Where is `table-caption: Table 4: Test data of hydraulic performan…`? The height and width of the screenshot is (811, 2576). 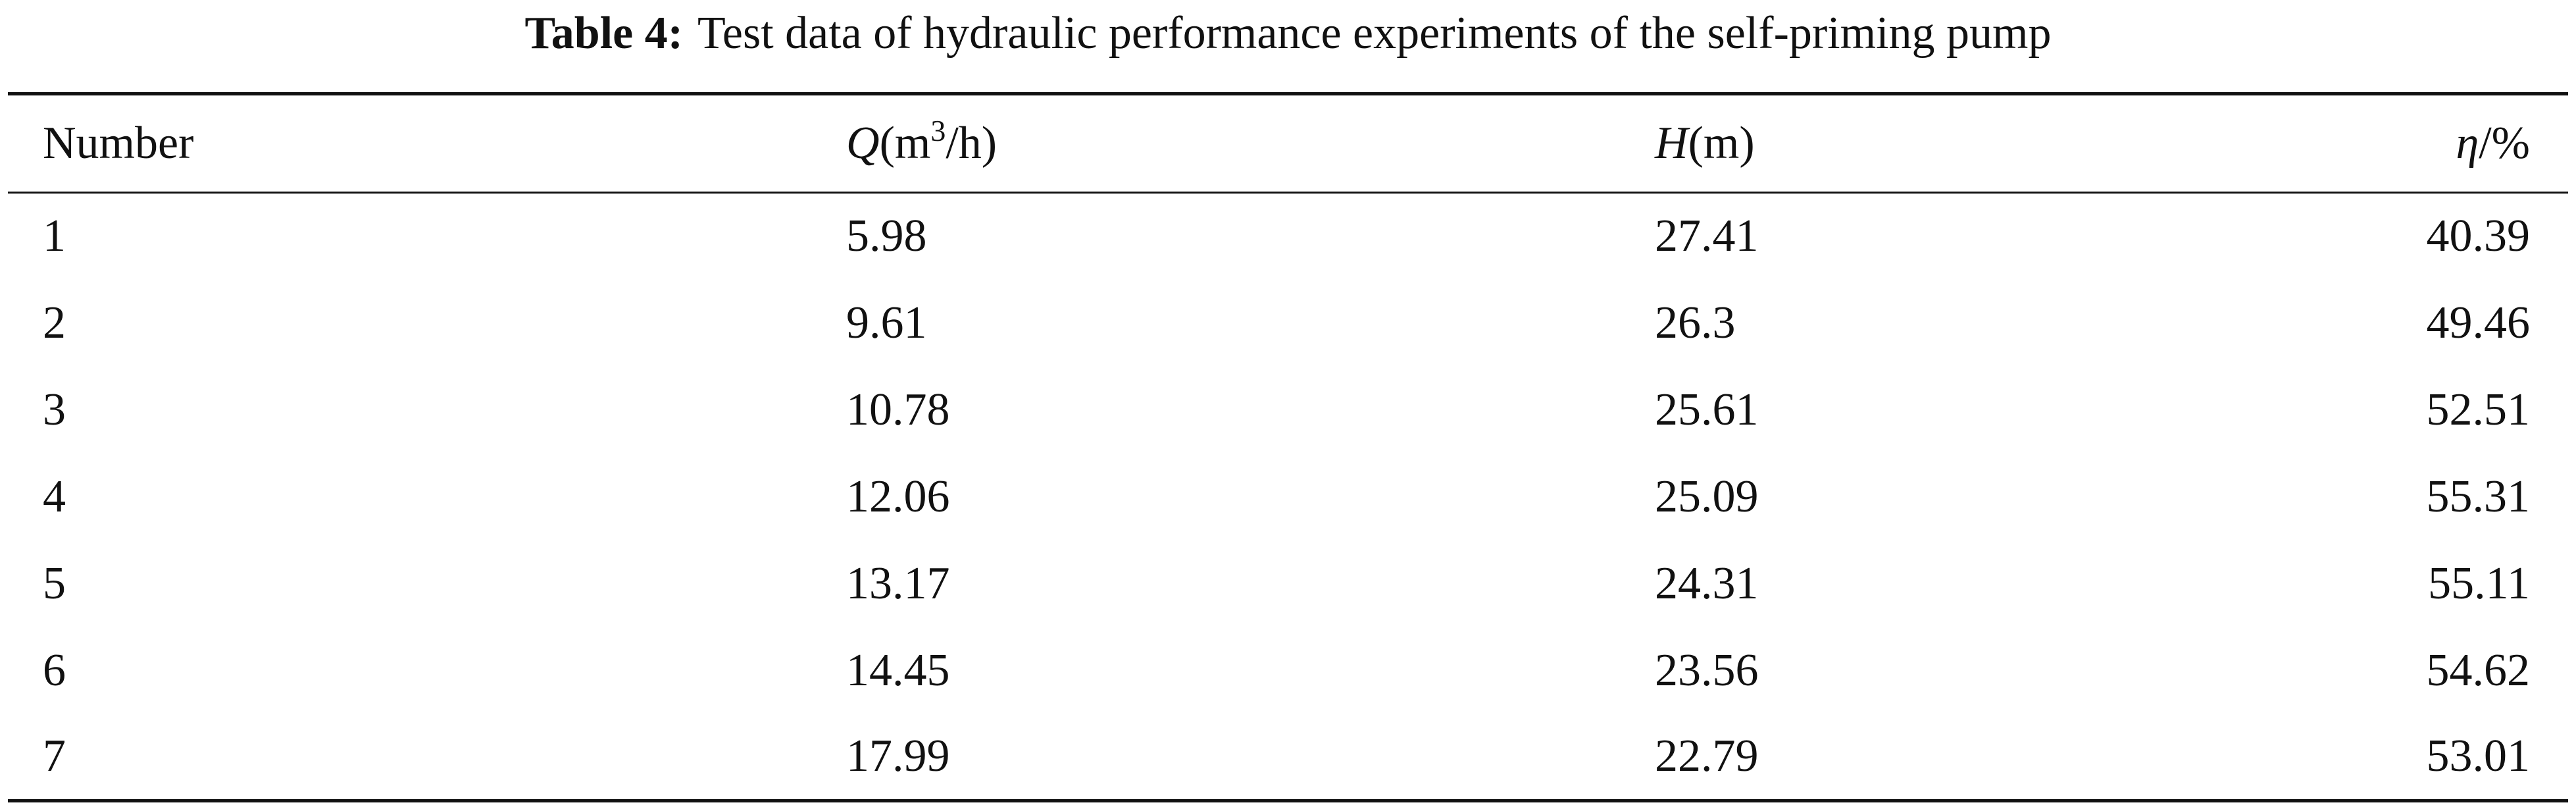 table-caption: Table 4: Test data of hydraulic performan… is located at coordinates (1288, 33).